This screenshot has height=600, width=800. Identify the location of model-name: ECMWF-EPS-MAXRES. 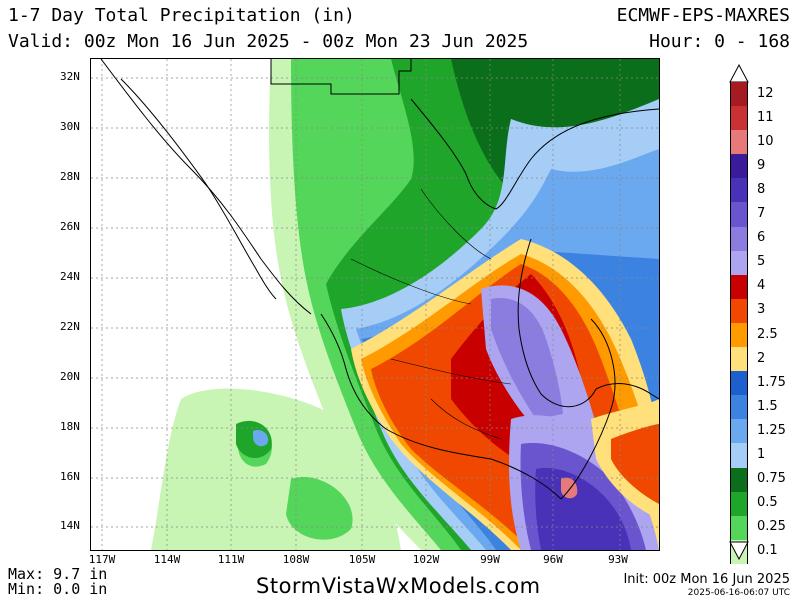
(703, 15).